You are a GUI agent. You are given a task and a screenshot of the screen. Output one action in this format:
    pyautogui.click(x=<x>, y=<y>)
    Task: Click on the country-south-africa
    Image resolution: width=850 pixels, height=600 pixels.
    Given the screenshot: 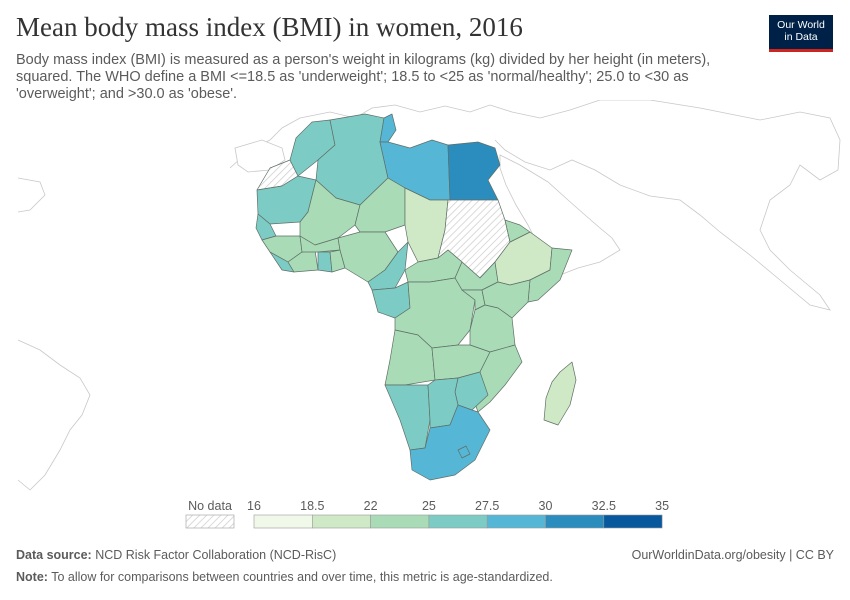 What is the action you would take?
    pyautogui.click(x=450, y=442)
    